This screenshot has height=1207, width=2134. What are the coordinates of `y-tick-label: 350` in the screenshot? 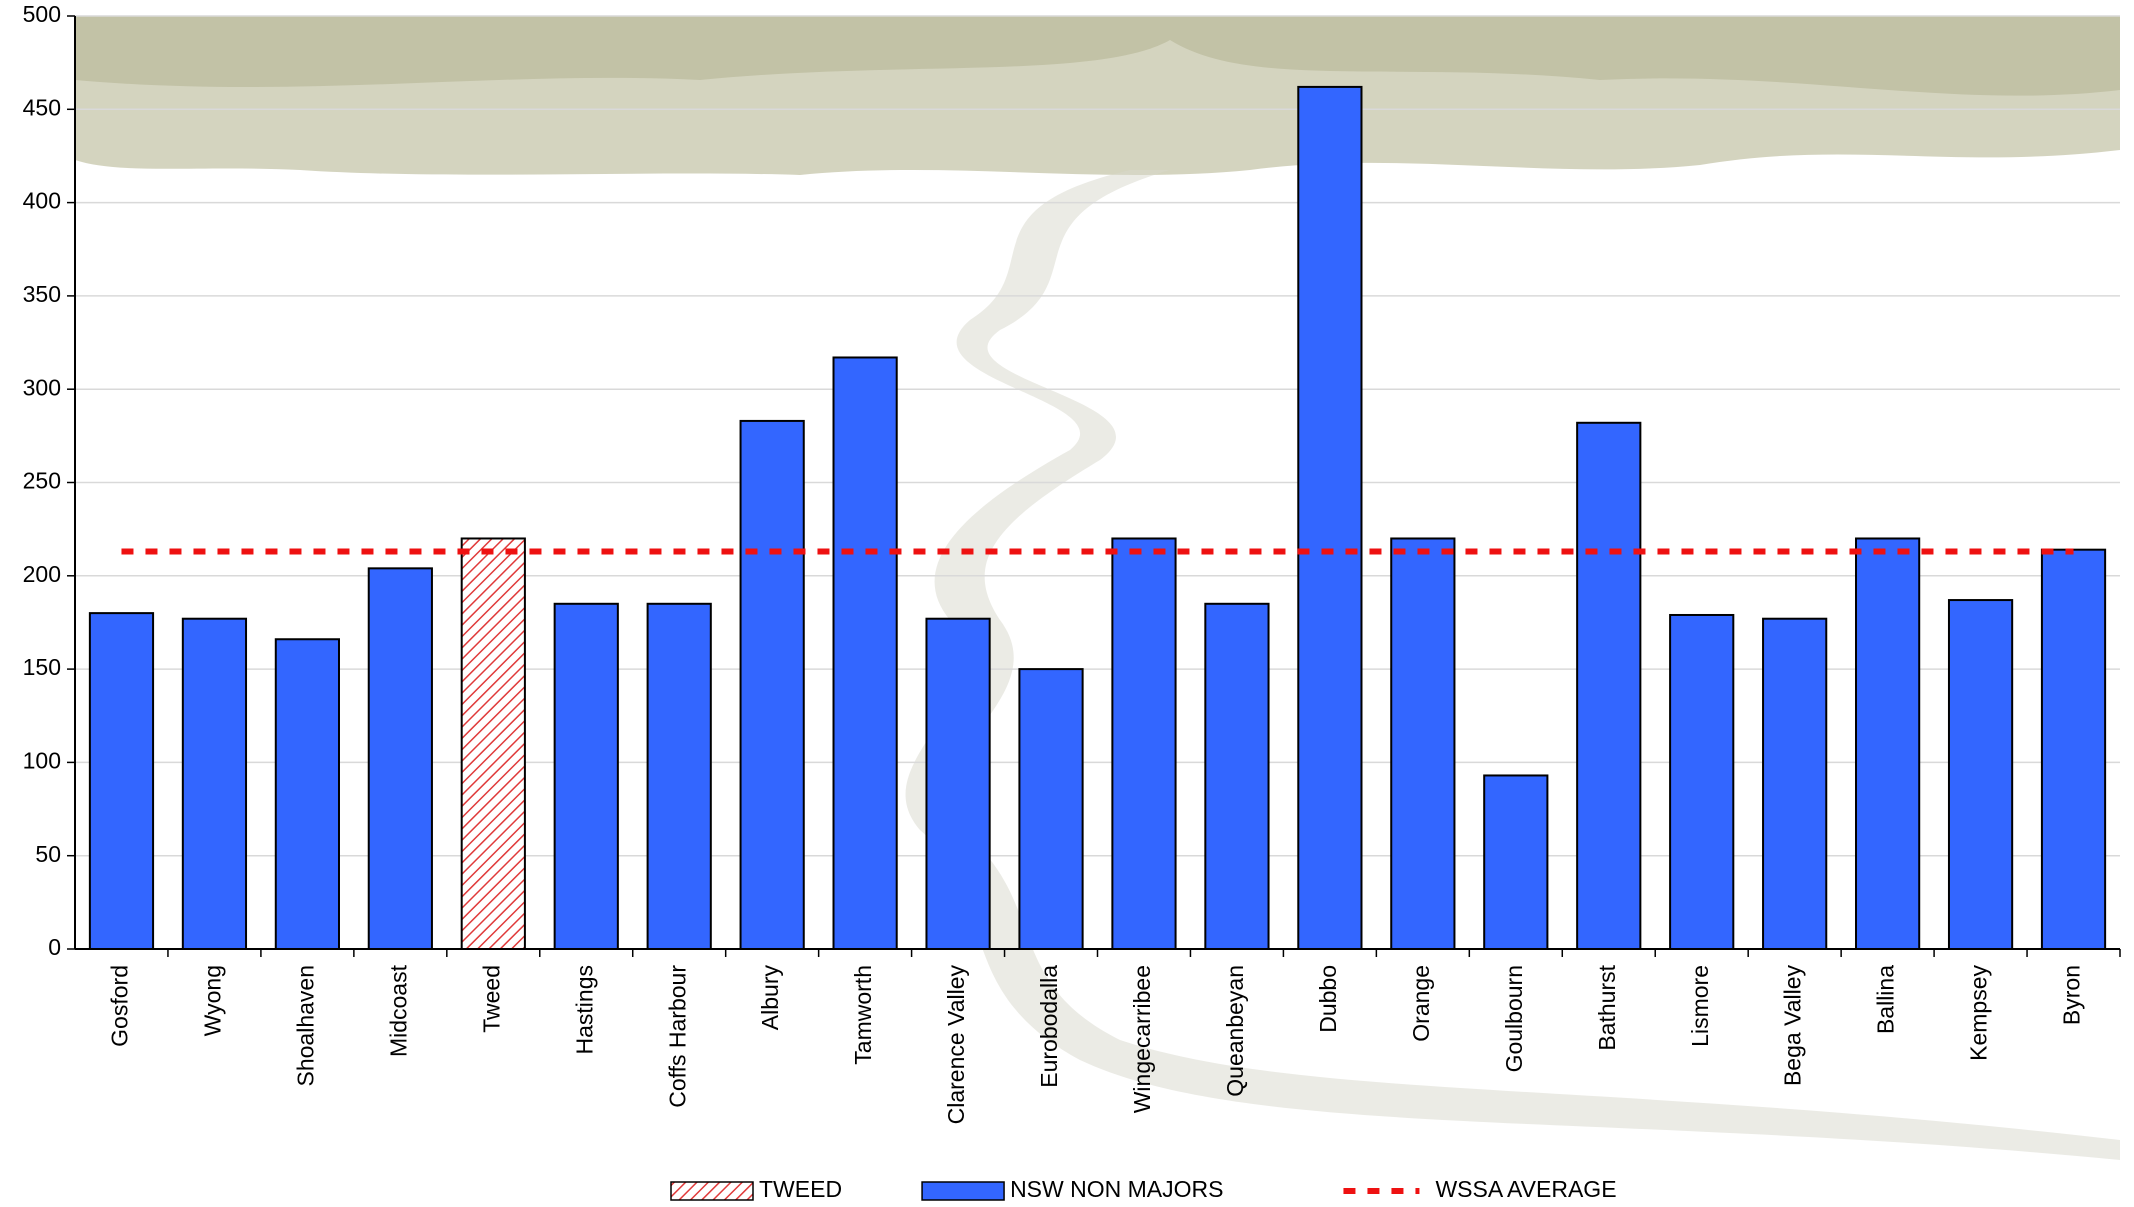 It's located at (42, 294).